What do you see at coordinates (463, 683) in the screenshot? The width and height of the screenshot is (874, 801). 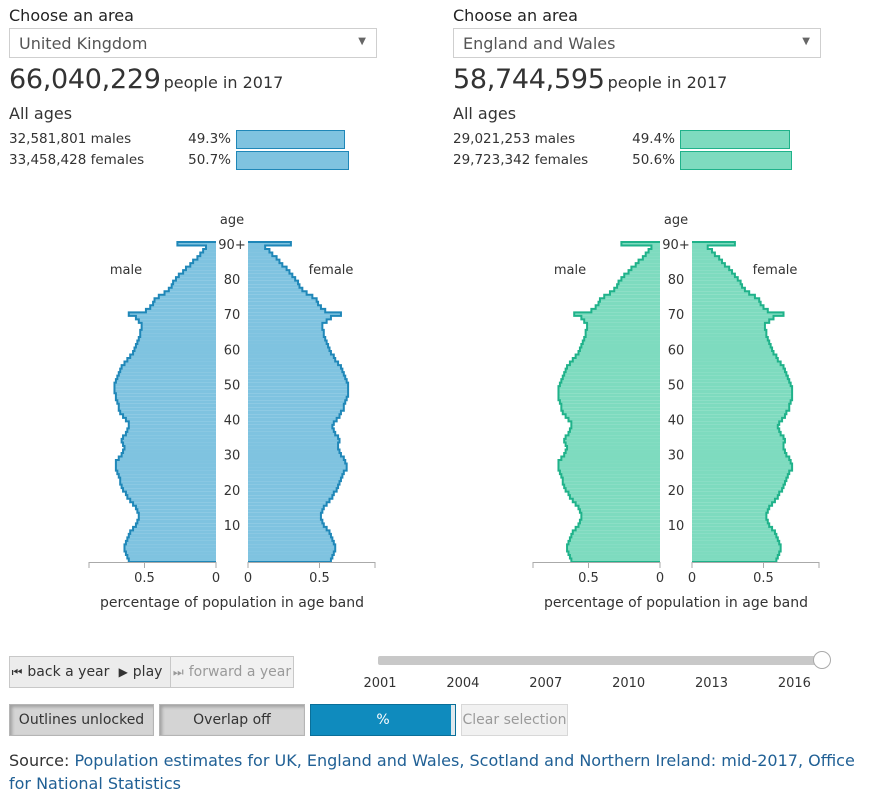 I see `year-tick-label: 2004` at bounding box center [463, 683].